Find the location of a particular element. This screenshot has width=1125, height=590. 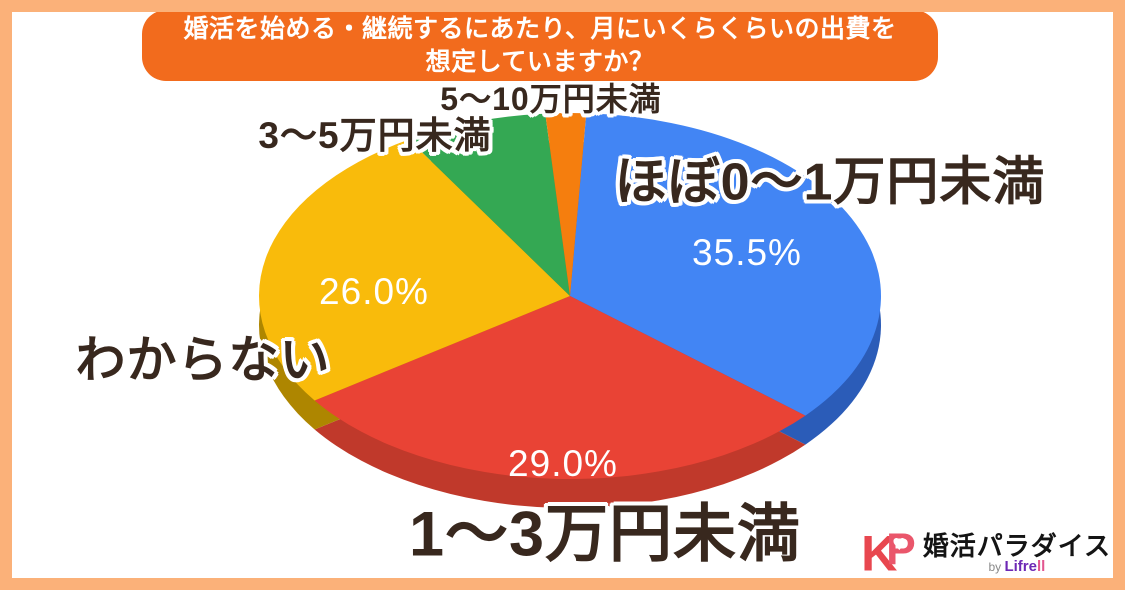

pie-slice-blue is located at coordinates (725, 264).